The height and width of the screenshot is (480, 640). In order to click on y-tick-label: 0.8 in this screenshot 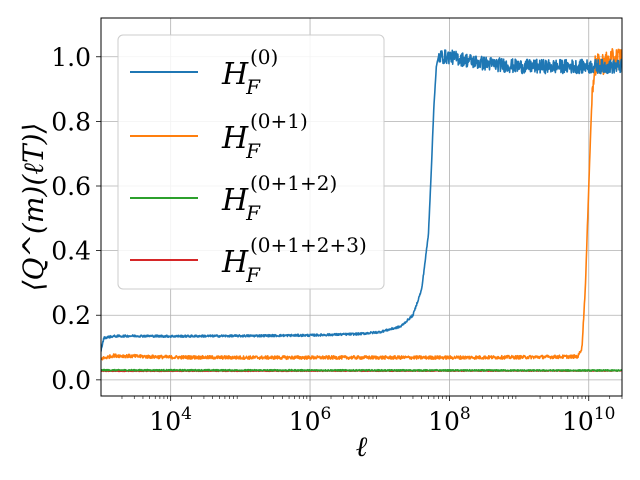, I will do `click(71, 121)`.